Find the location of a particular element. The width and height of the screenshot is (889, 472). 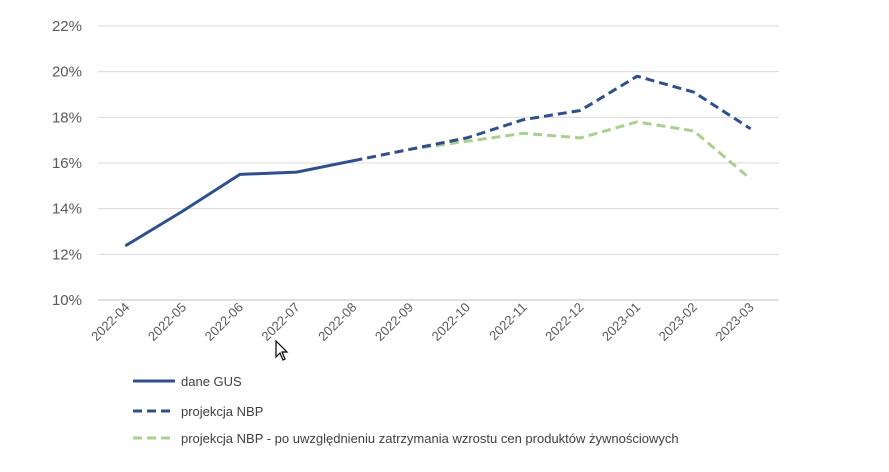

legend-label: projekcja NBP is located at coordinates (222, 411).